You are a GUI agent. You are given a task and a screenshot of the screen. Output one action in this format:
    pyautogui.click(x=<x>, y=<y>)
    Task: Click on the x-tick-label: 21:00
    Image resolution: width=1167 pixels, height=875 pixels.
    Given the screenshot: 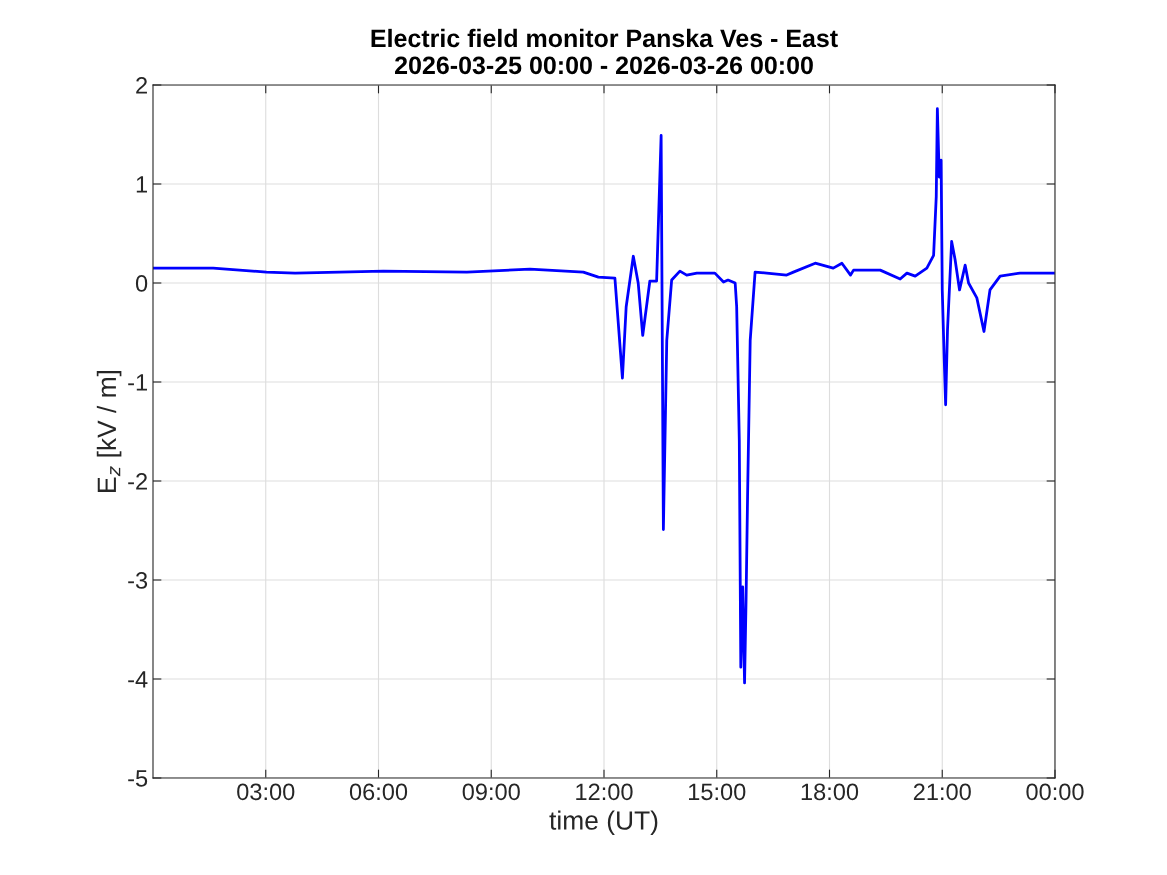 What is the action you would take?
    pyautogui.click(x=942, y=792)
    